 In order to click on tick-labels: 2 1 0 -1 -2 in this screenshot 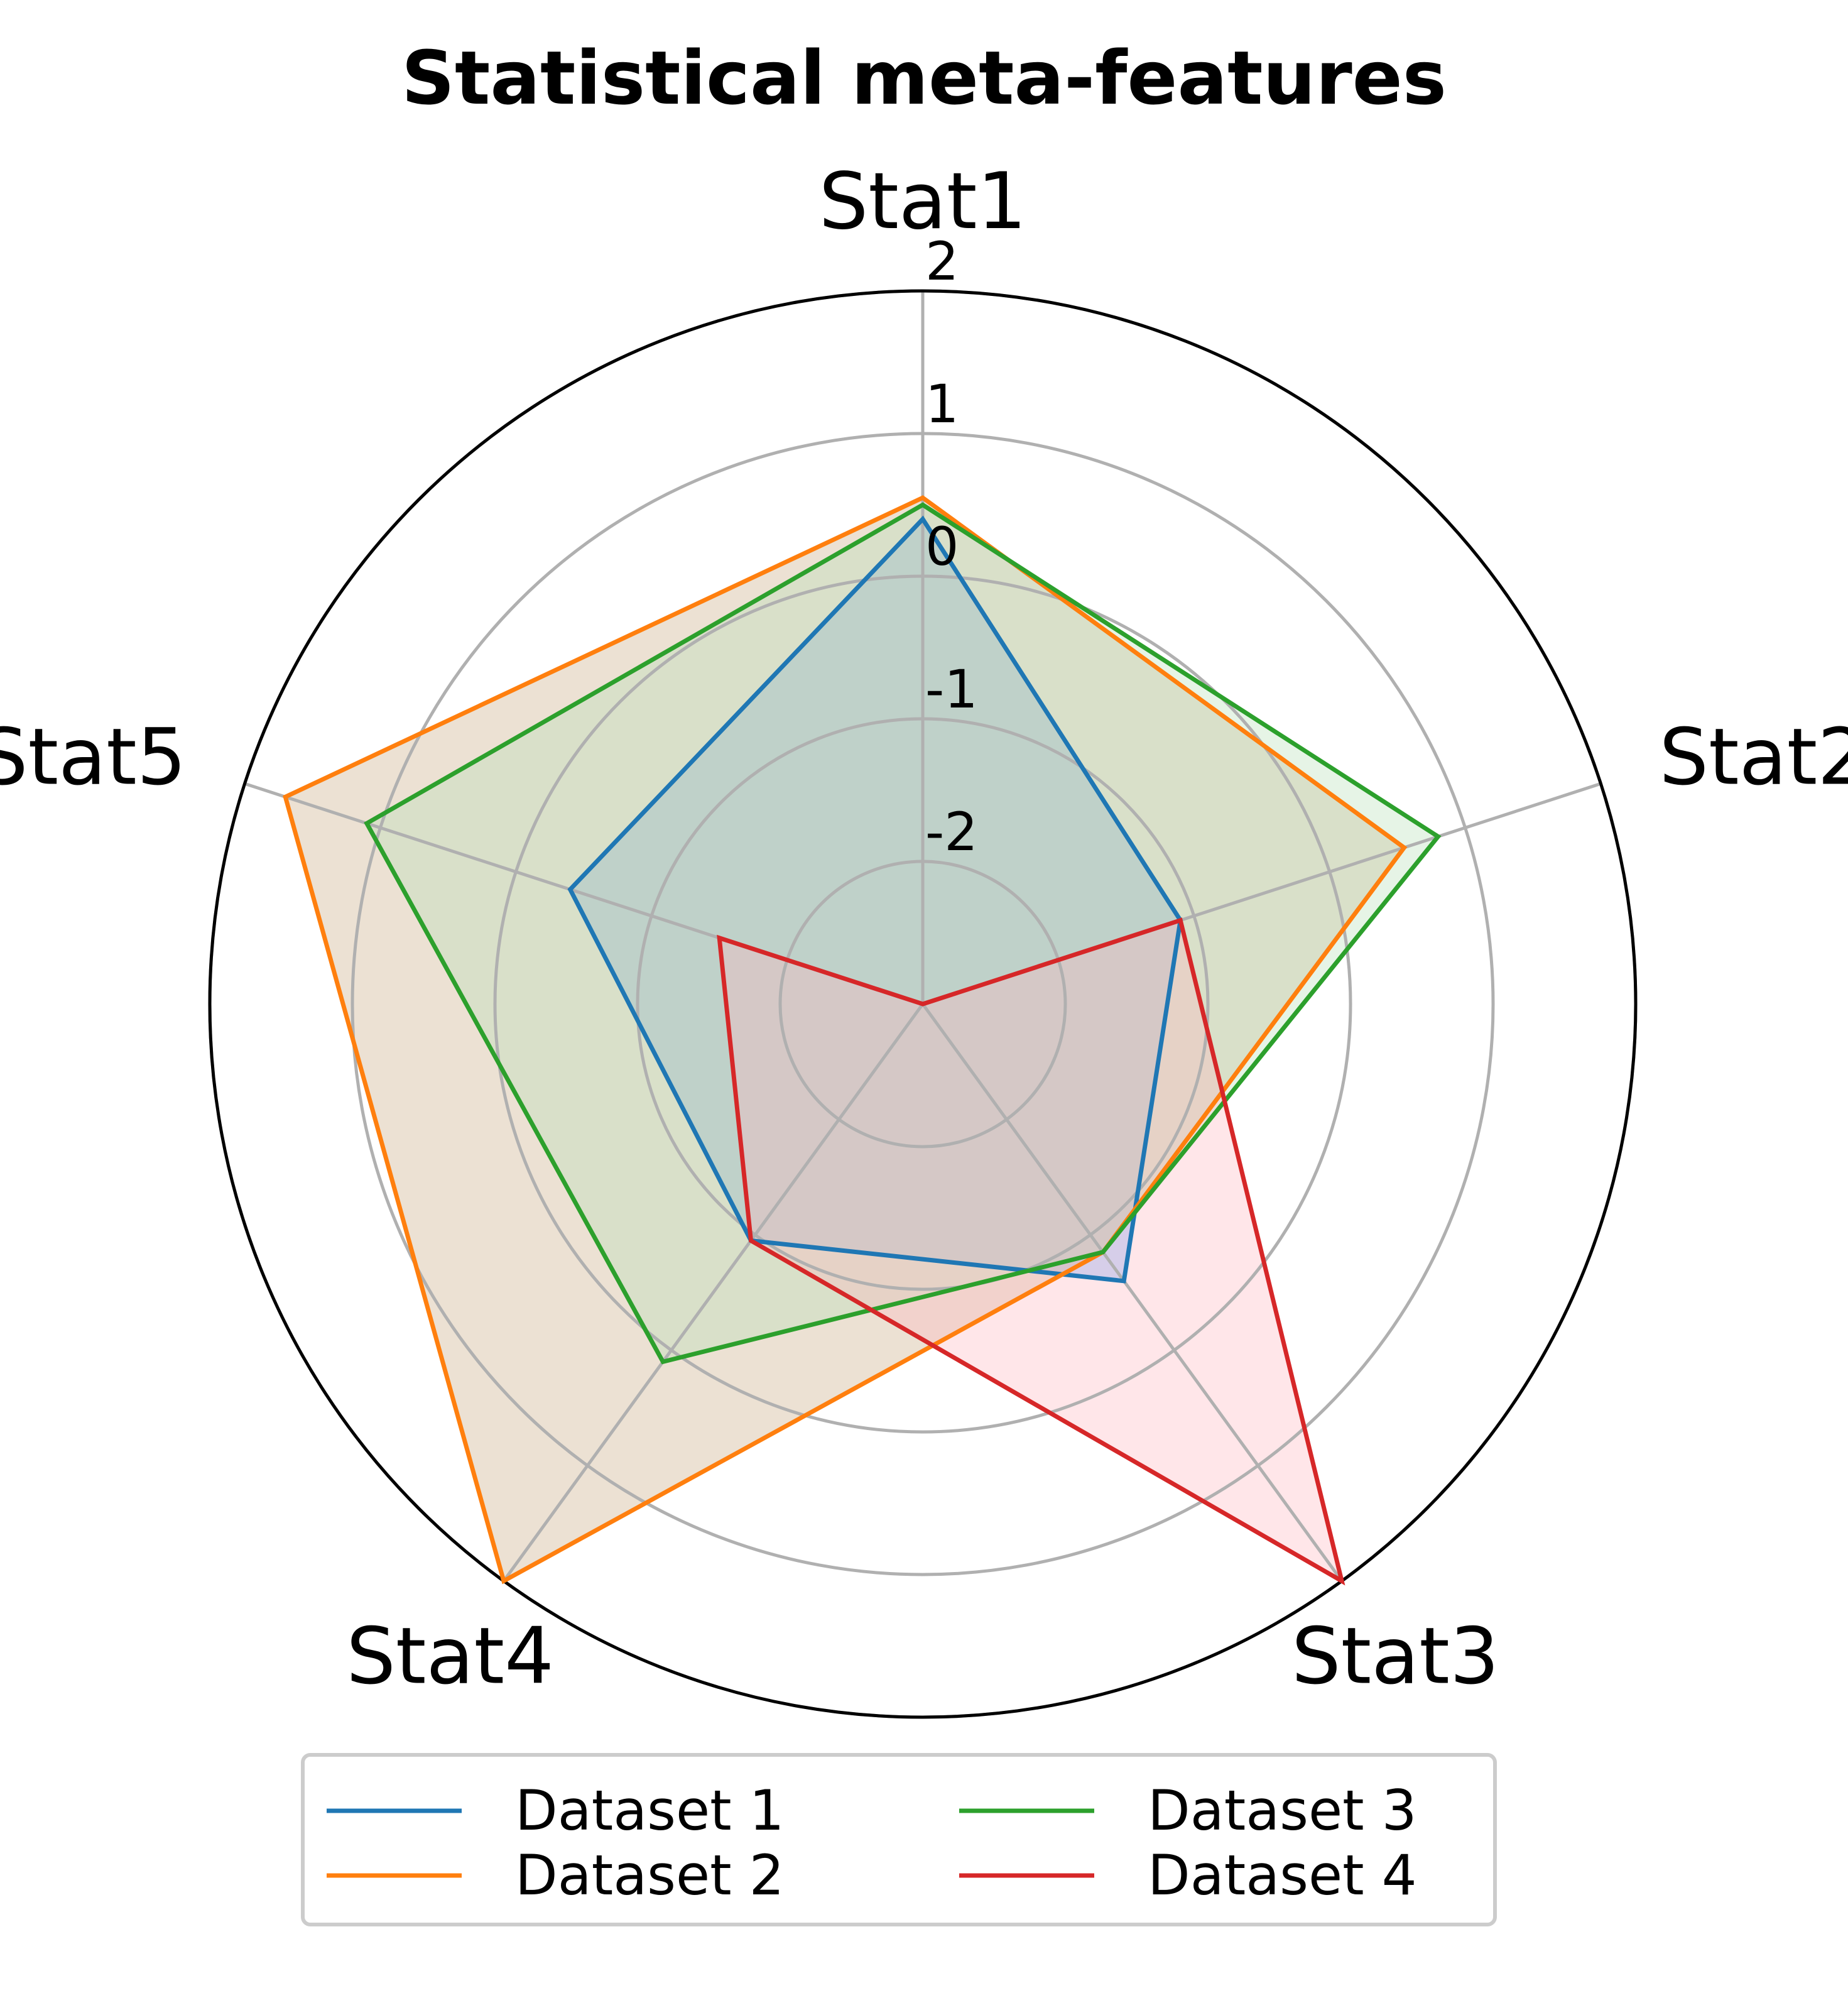, I will do `click(951, 547)`.